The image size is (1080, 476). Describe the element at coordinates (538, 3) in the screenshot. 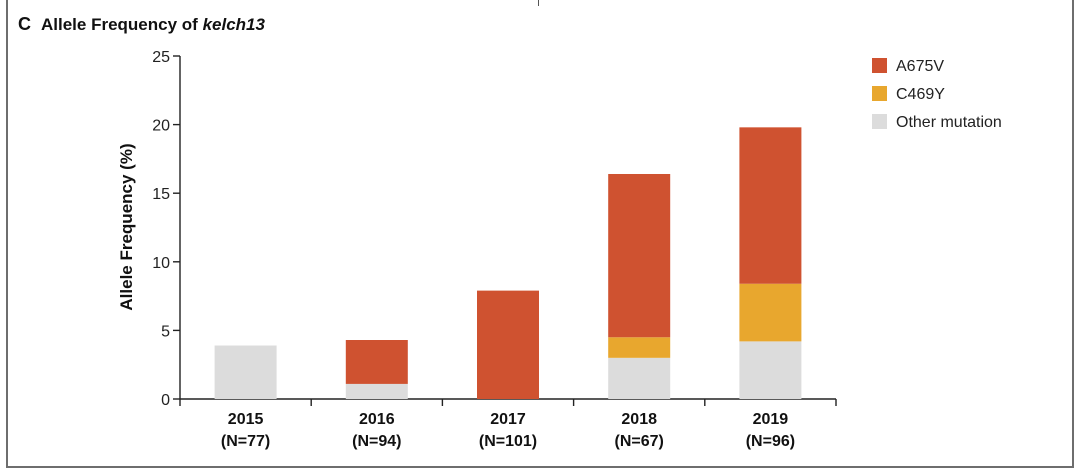

I see `top-divider-tick` at that location.